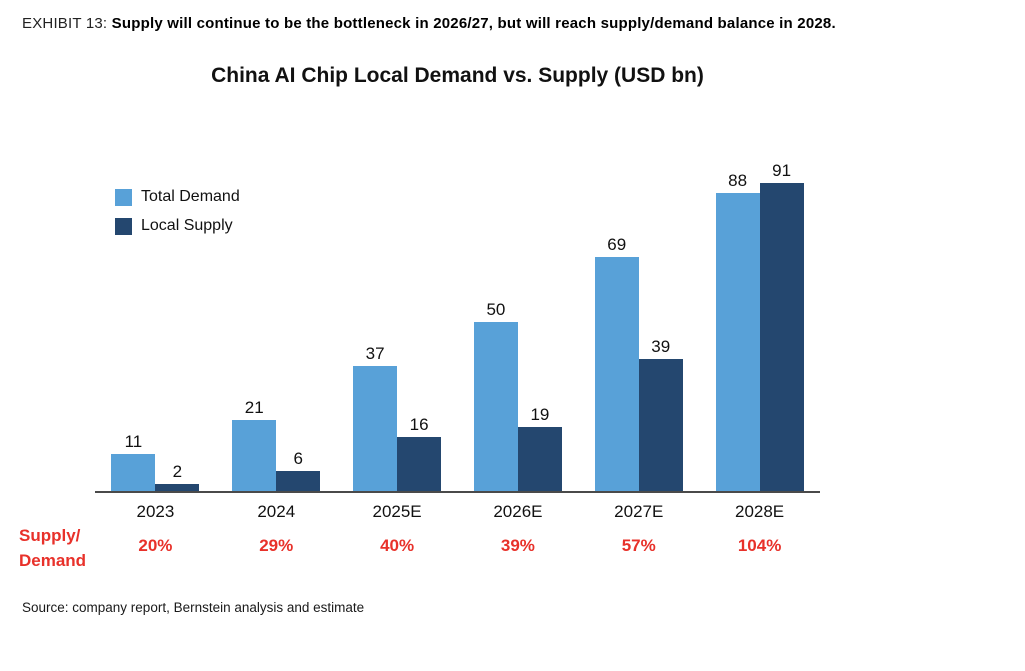 This screenshot has height=671, width=1025. I want to click on ratio-value: 29%, so click(276, 545).